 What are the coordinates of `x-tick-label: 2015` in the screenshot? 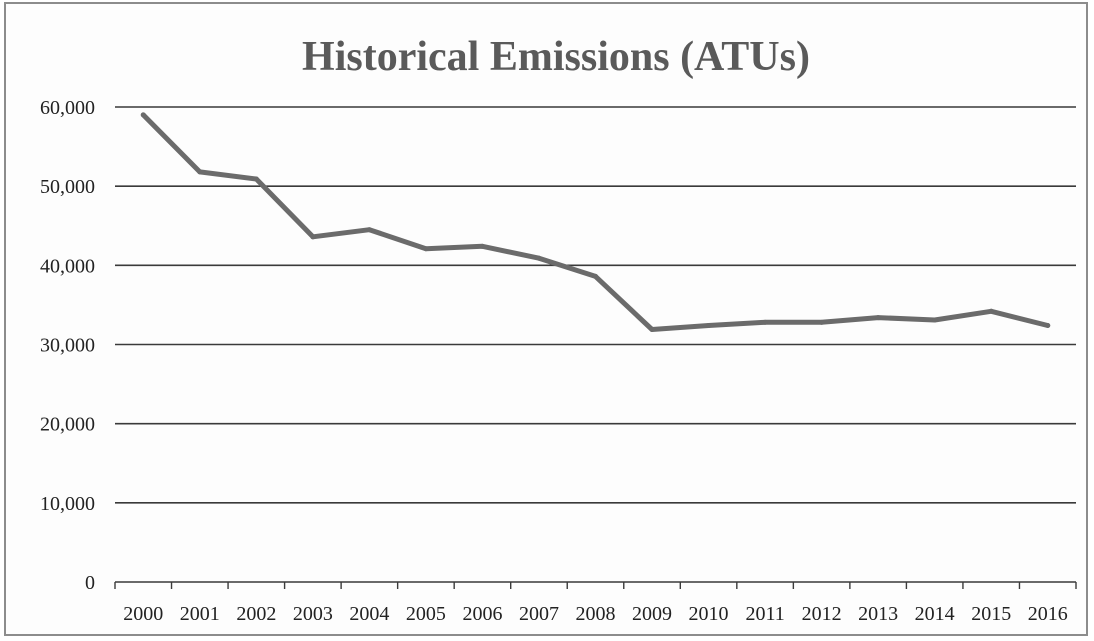 It's located at (991, 614).